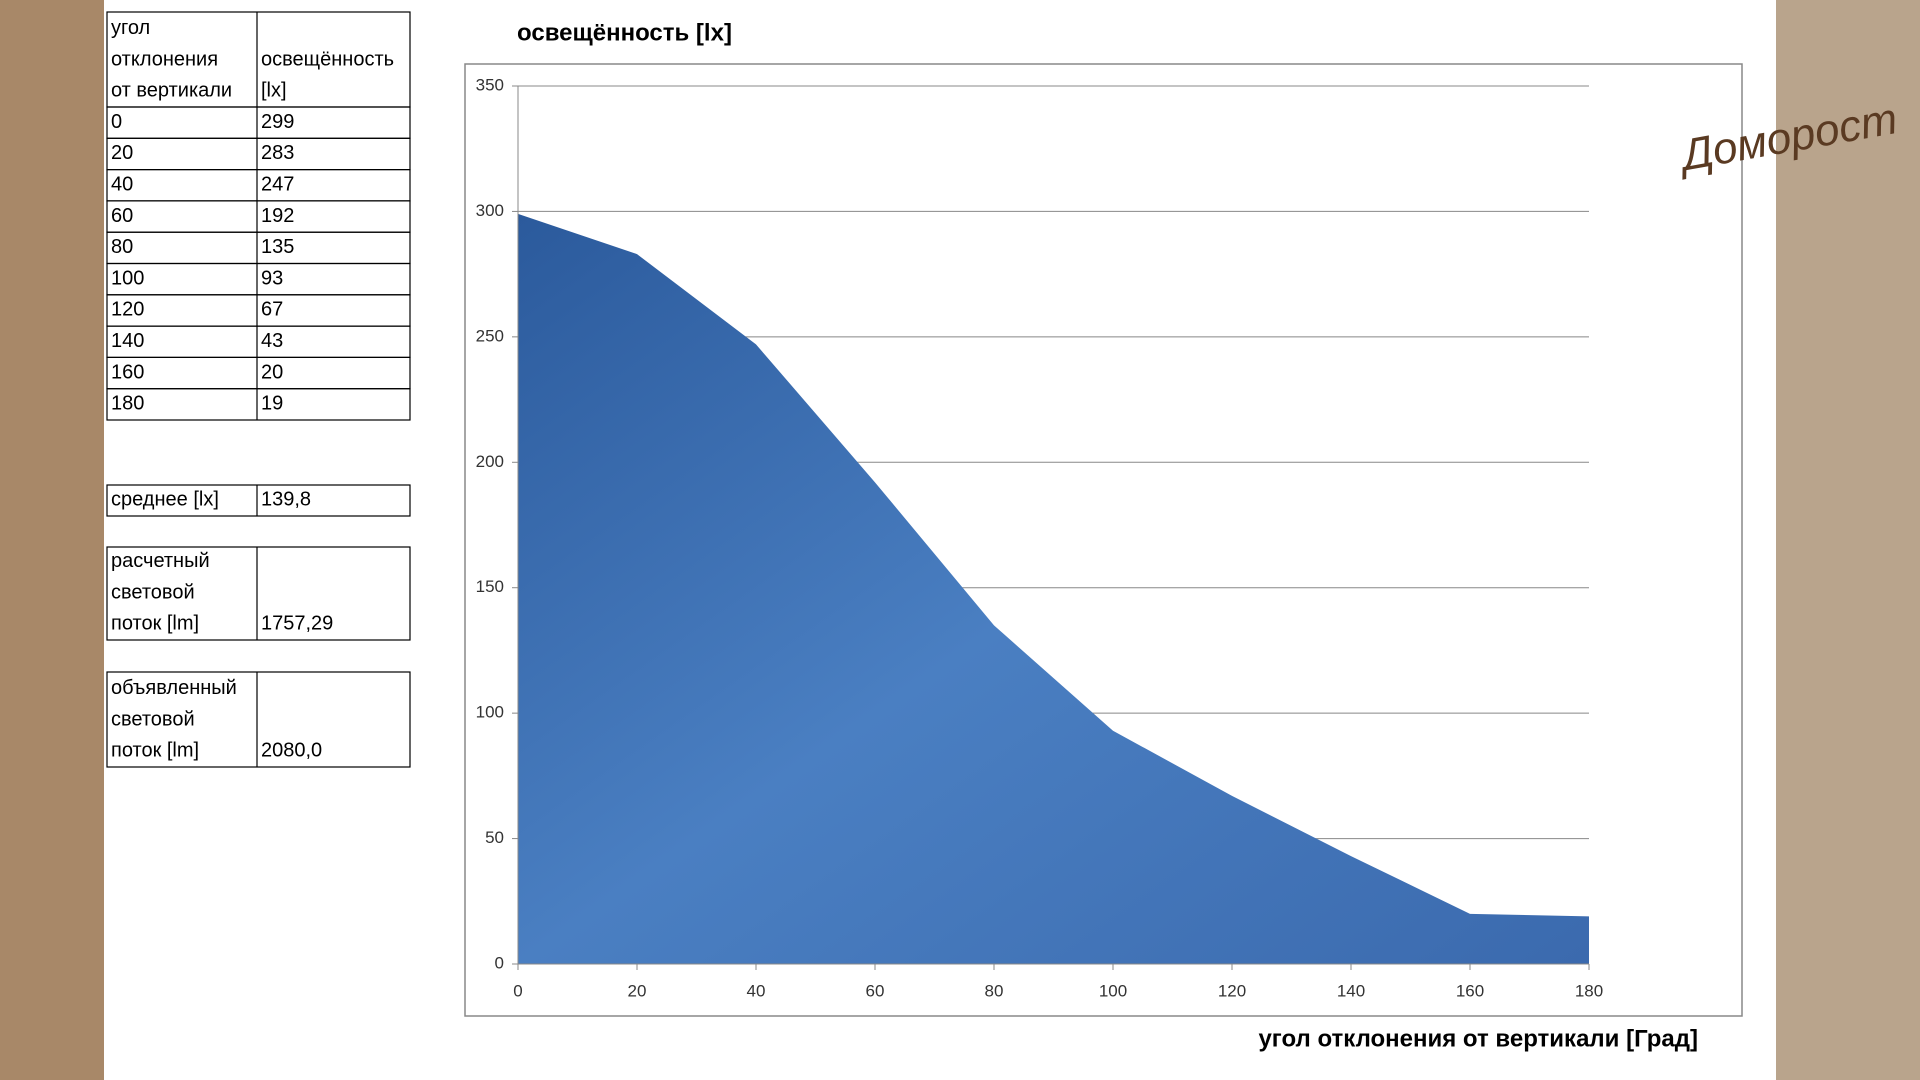 Image resolution: width=1920 pixels, height=1080 pixels. What do you see at coordinates (272, 341) in the screenshot?
I see `cell-text: 43` at bounding box center [272, 341].